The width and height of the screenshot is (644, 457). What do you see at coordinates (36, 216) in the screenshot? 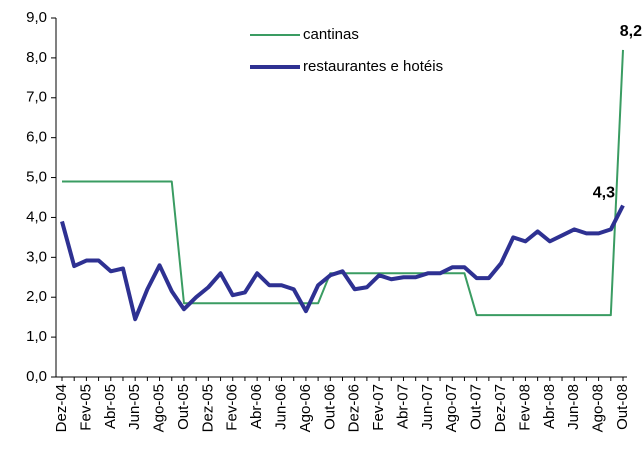
I see `y-tick-label: 4,0` at bounding box center [36, 216].